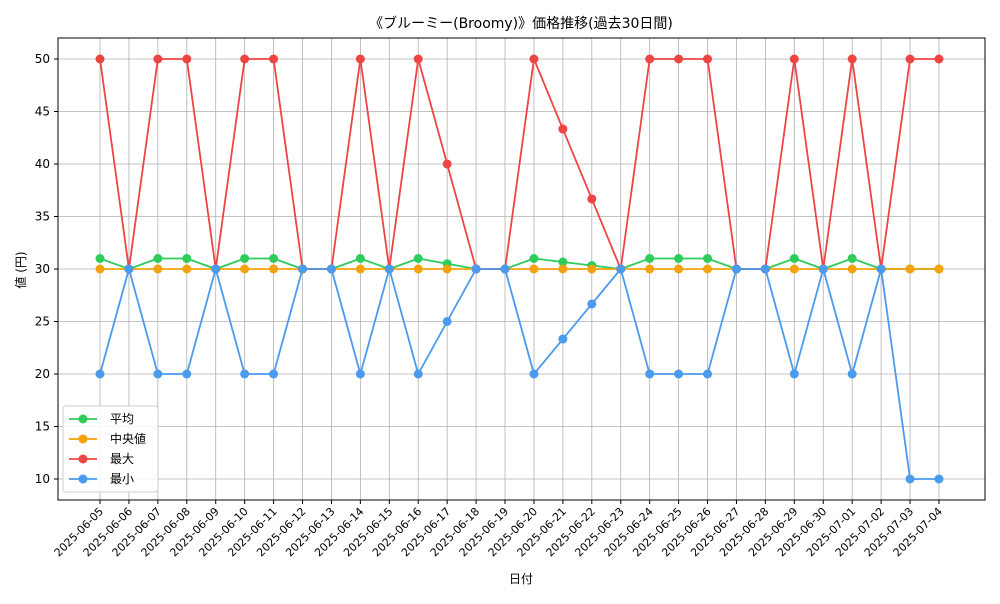 This screenshot has width=1000, height=604. Describe the element at coordinates (122, 459) in the screenshot. I see `legend-label: 最大` at that location.